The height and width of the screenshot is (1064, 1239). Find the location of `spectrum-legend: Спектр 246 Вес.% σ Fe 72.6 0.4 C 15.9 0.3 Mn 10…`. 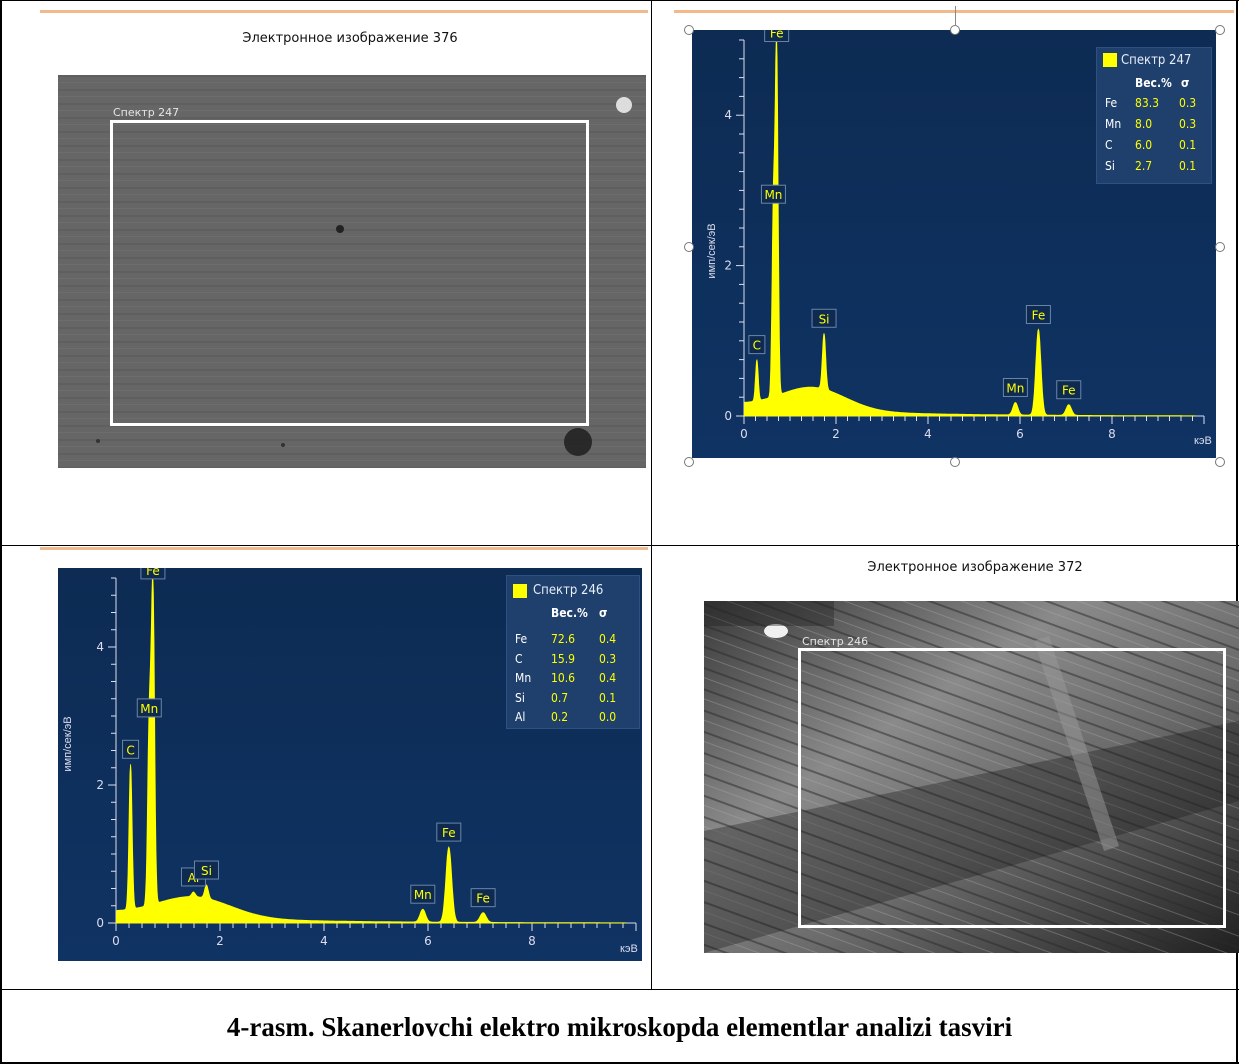

spectrum-legend: Спектр 246 Вес.% σ Fe 72.6 0.4 C 15.9 0.3 Mn 10… is located at coordinates (573, 652).